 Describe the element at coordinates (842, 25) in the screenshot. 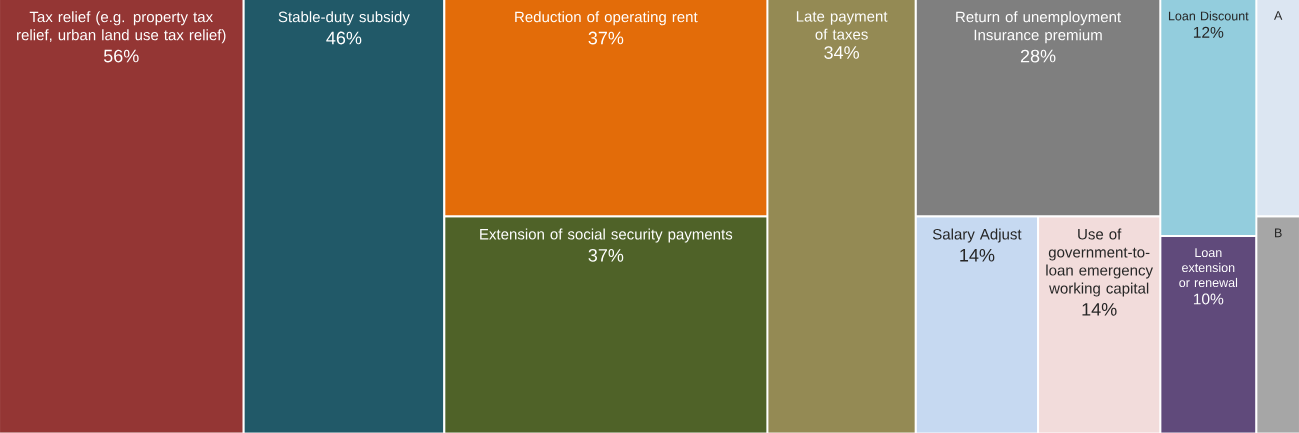

I see `category-label: Late payment of taxes` at that location.